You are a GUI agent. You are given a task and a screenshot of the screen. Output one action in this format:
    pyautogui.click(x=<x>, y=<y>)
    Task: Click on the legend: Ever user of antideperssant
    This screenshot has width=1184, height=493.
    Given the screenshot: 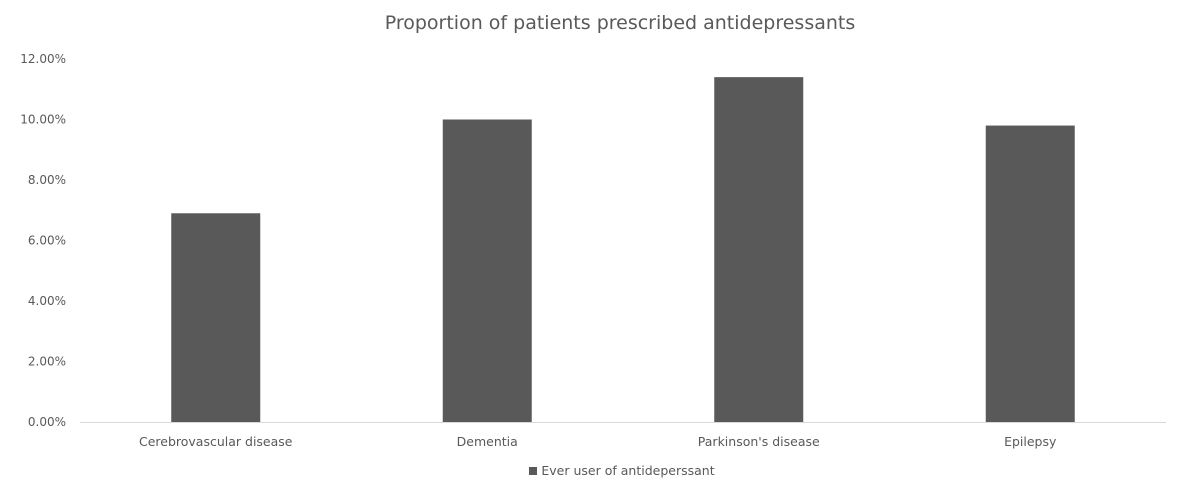 What is the action you would take?
    pyautogui.click(x=592, y=470)
    